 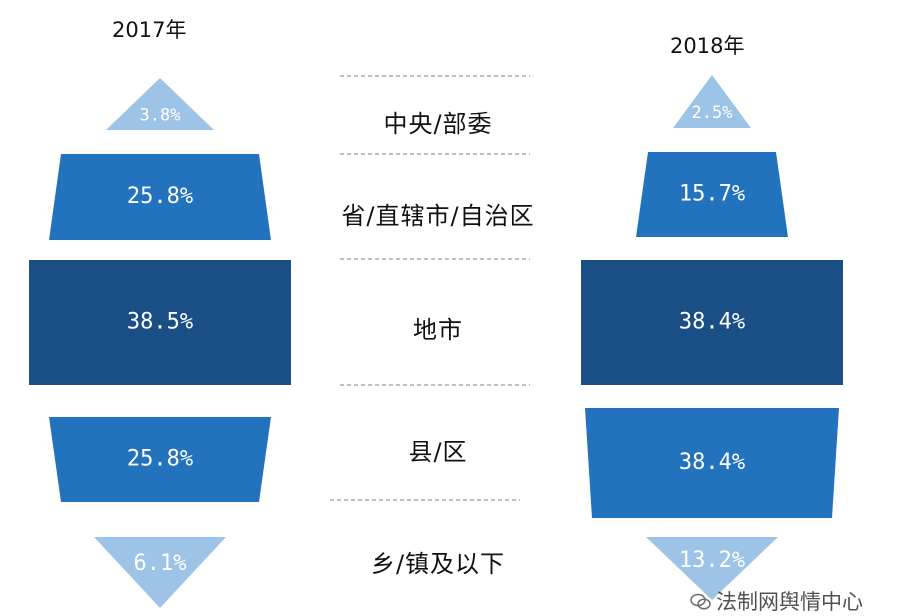 I want to click on year-label-2018: 2018年, so click(x=707, y=46).